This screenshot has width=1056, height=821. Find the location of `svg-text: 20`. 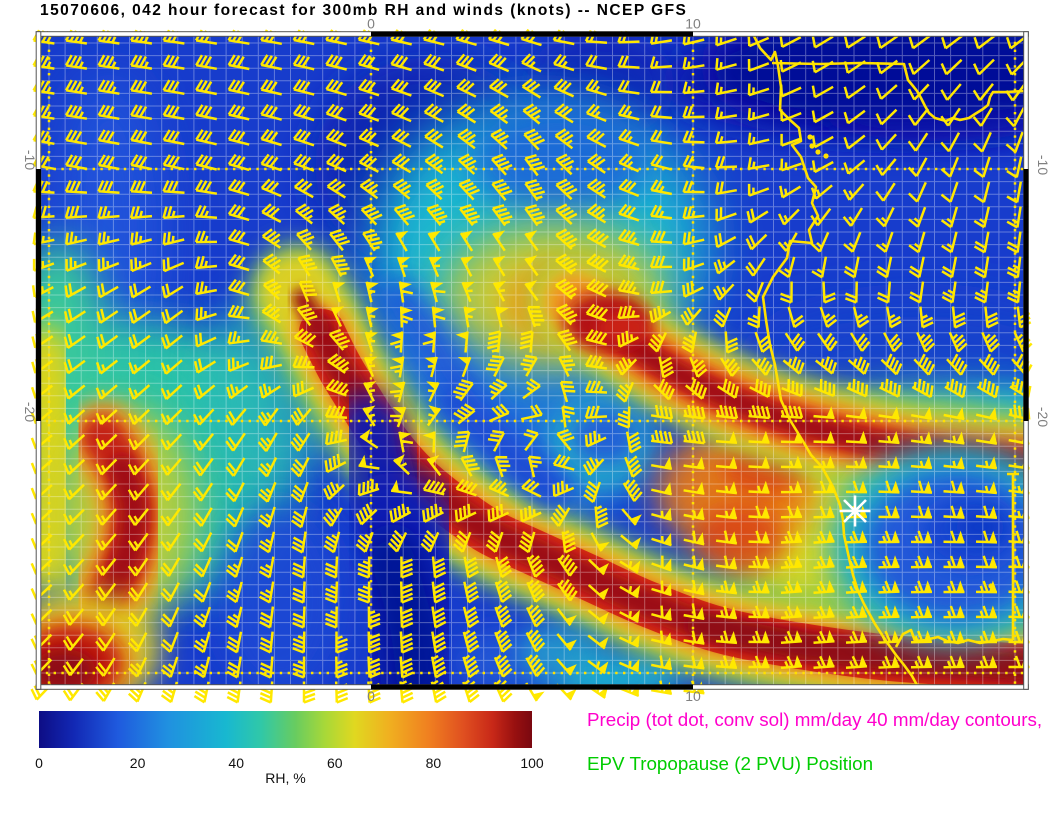

svg-text: 20 is located at coordinates (138, 763).